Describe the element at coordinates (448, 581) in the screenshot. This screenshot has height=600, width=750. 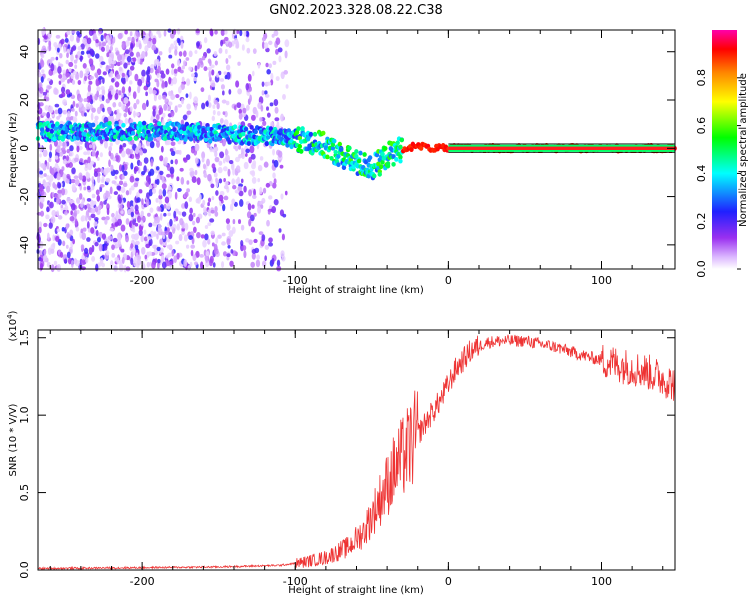
I see `snr-x-tick-label: 0` at that location.